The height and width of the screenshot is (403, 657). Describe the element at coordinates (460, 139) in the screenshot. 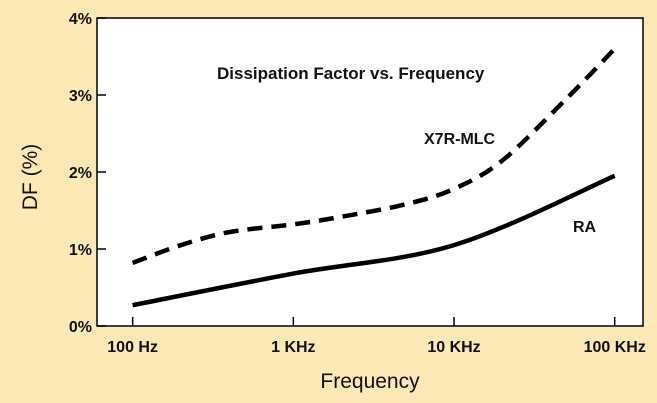

I see `series-label-x7r-mlc: X7R-MLC` at that location.